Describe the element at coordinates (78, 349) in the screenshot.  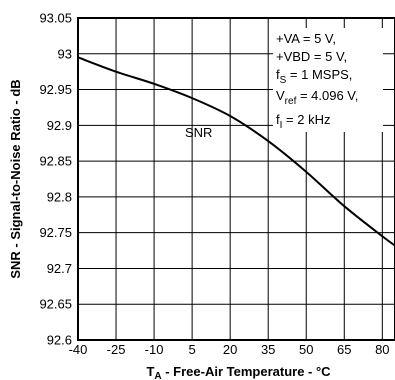
I see `x-tick-label: -40` at that location.